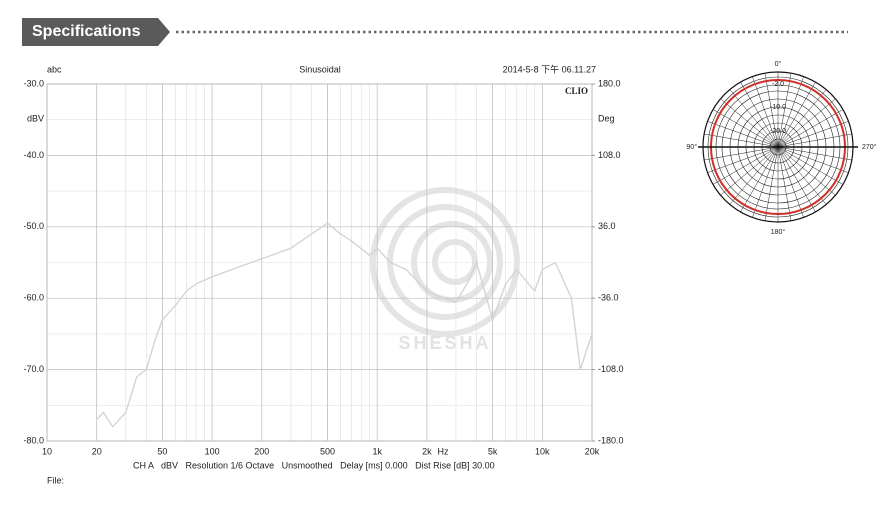 The height and width of the screenshot is (505, 888). I want to click on y-axis-label: dBV, so click(35, 118).